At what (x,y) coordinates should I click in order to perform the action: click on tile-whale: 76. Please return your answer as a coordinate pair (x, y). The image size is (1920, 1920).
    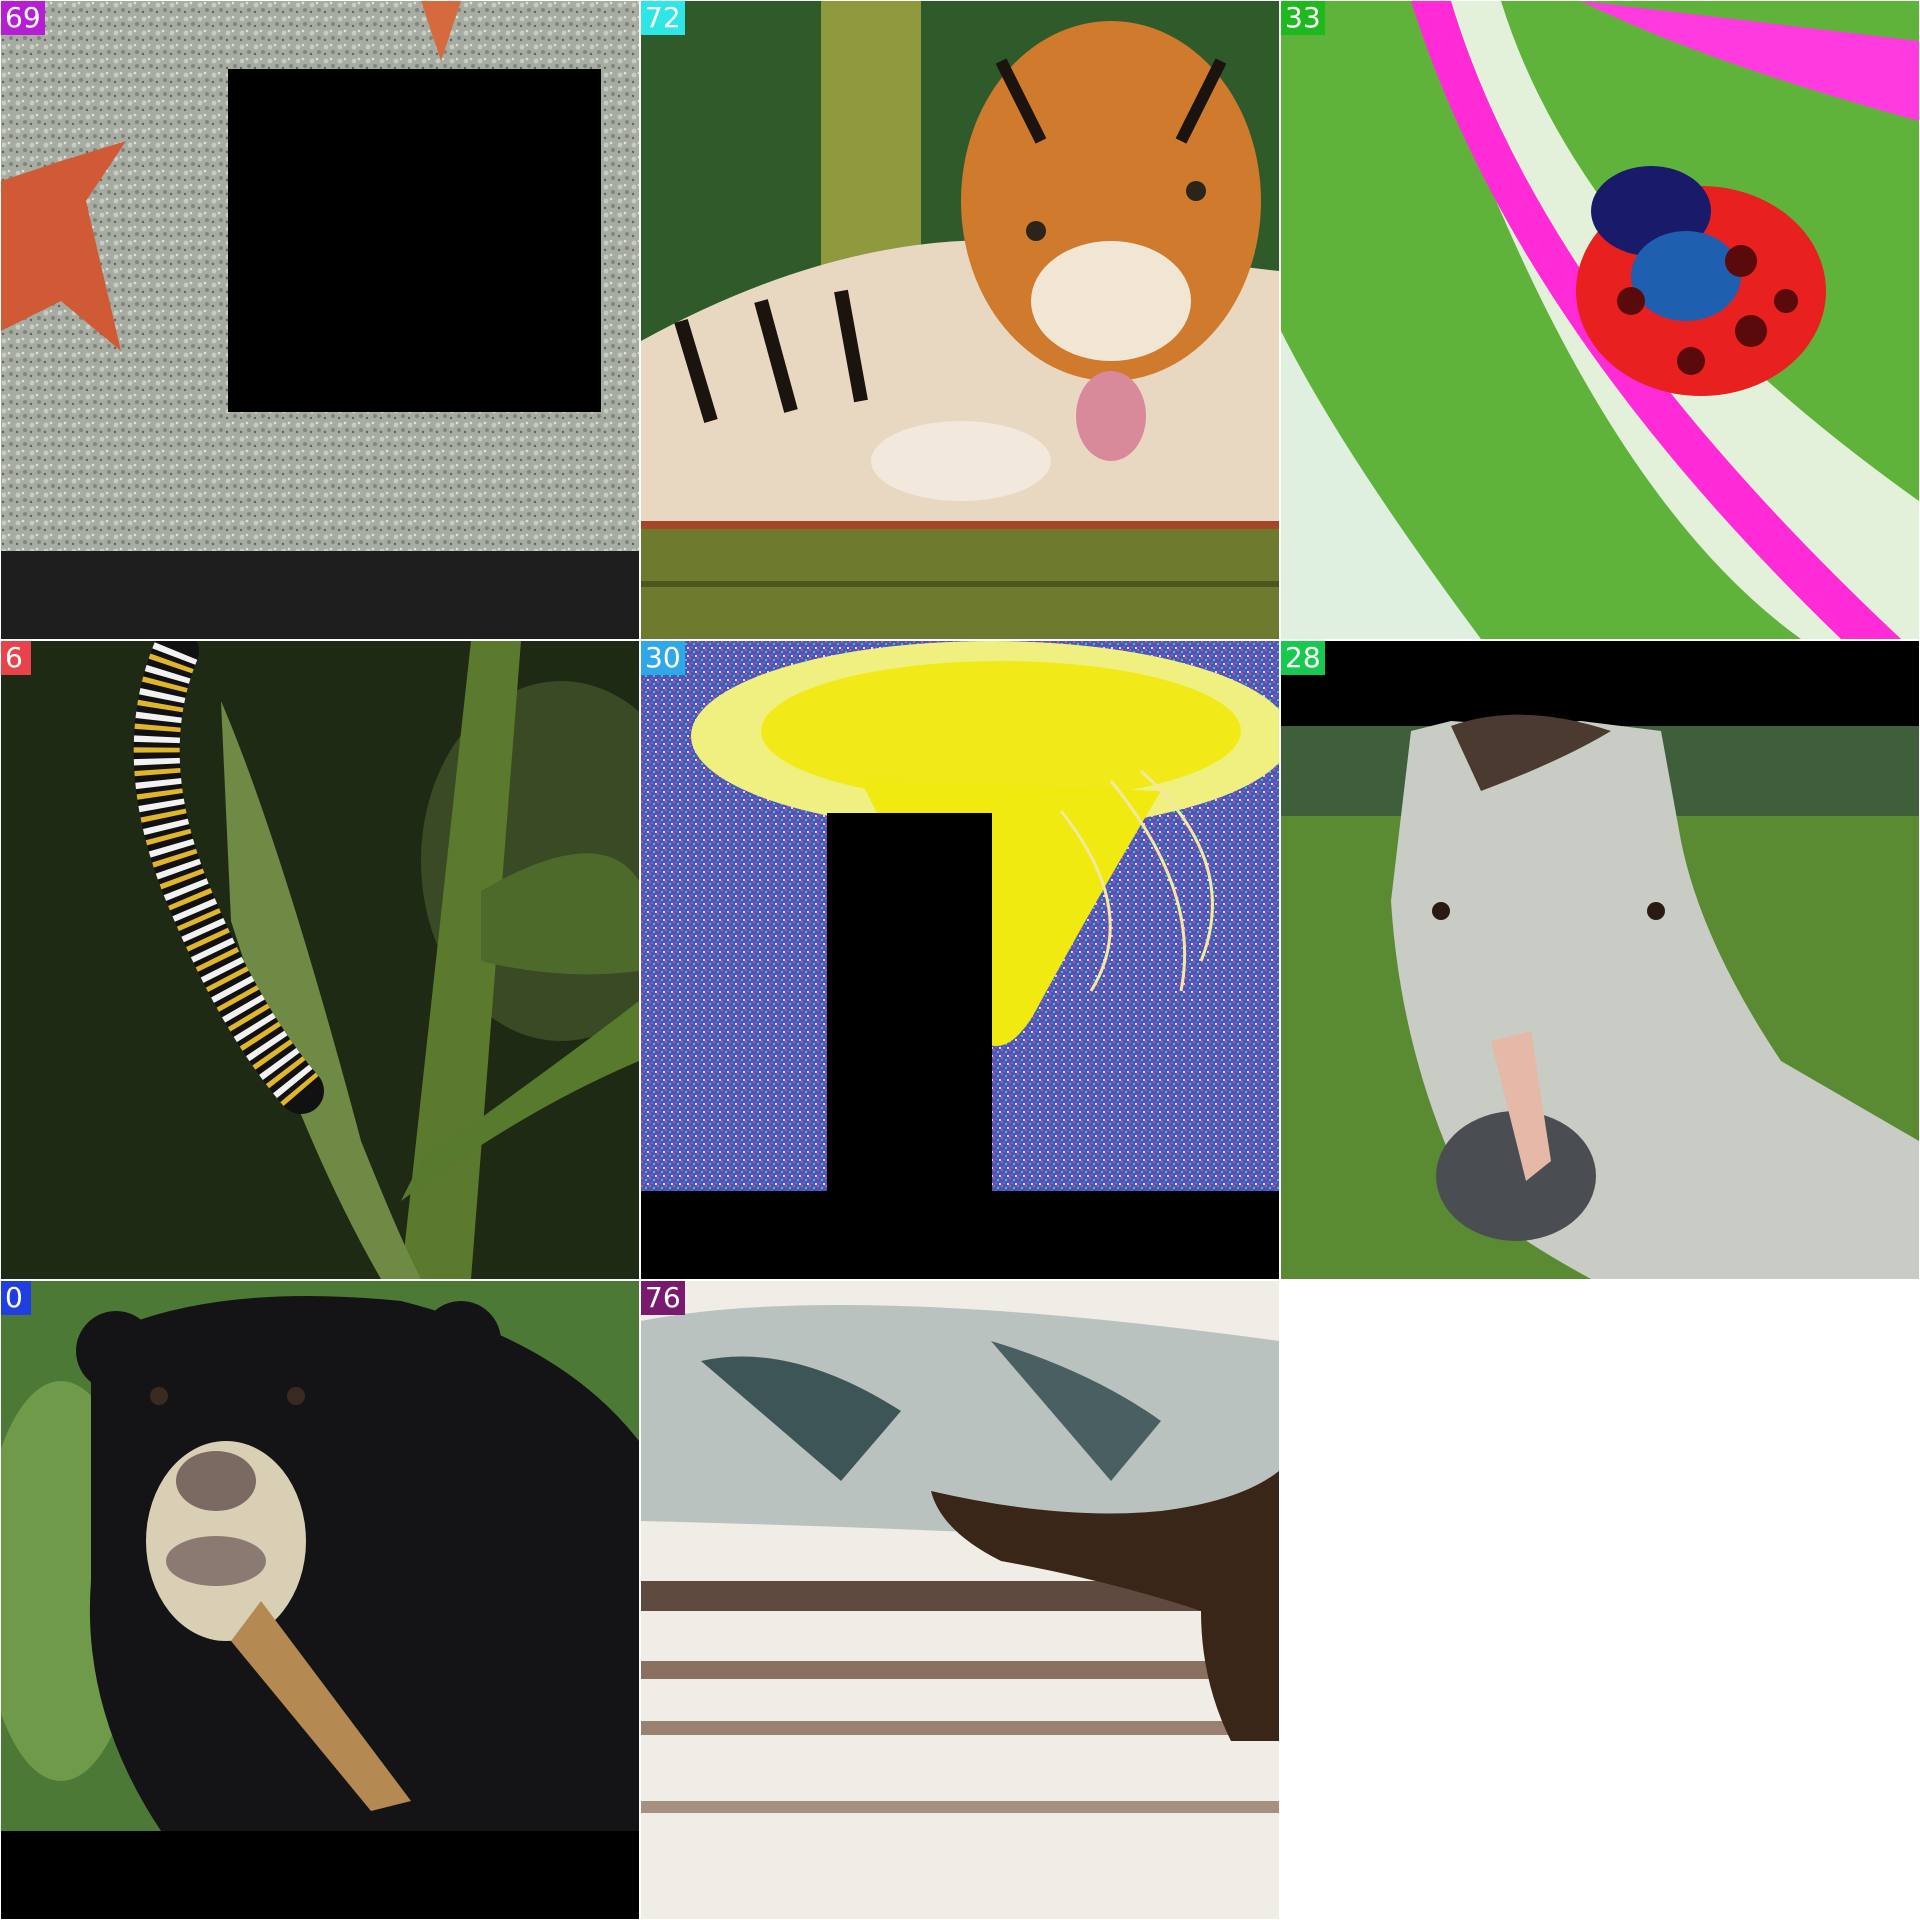
    Looking at the image, I should click on (960, 1600).